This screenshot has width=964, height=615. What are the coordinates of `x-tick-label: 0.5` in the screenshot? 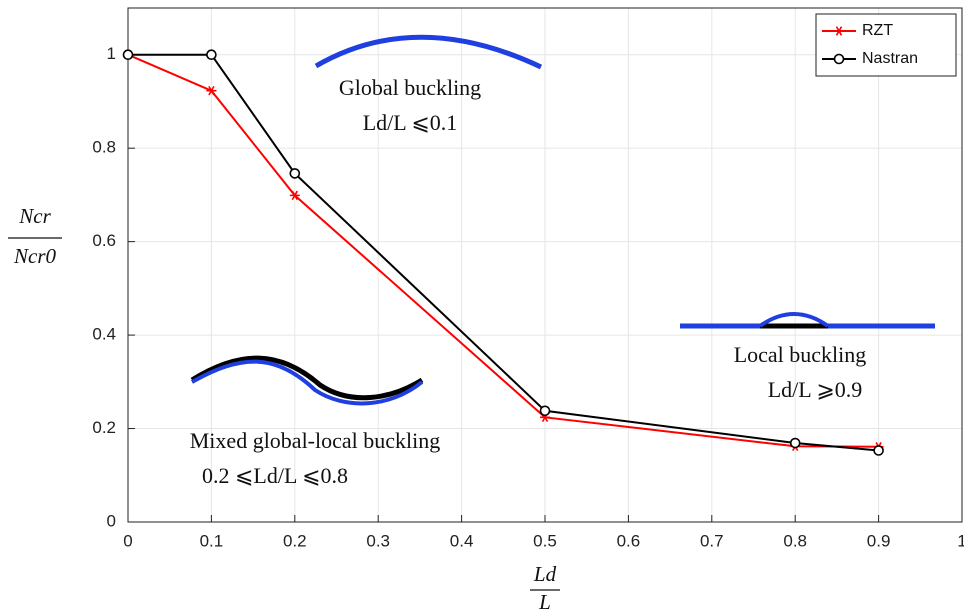 It's located at (545, 540).